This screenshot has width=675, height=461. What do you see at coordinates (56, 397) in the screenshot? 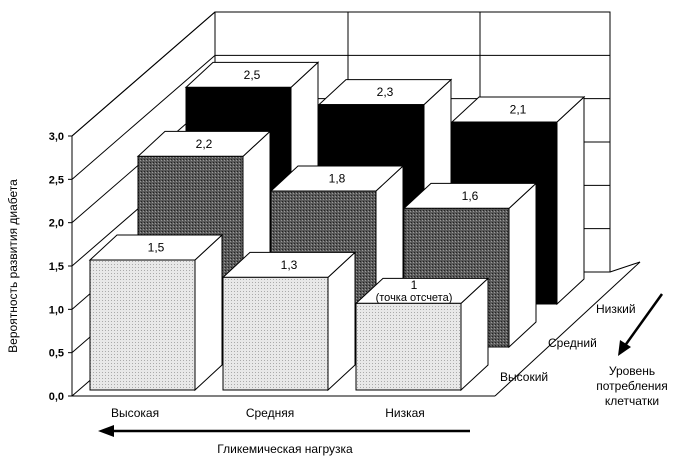
I see `y-tick-label: 0,0` at bounding box center [56, 397].